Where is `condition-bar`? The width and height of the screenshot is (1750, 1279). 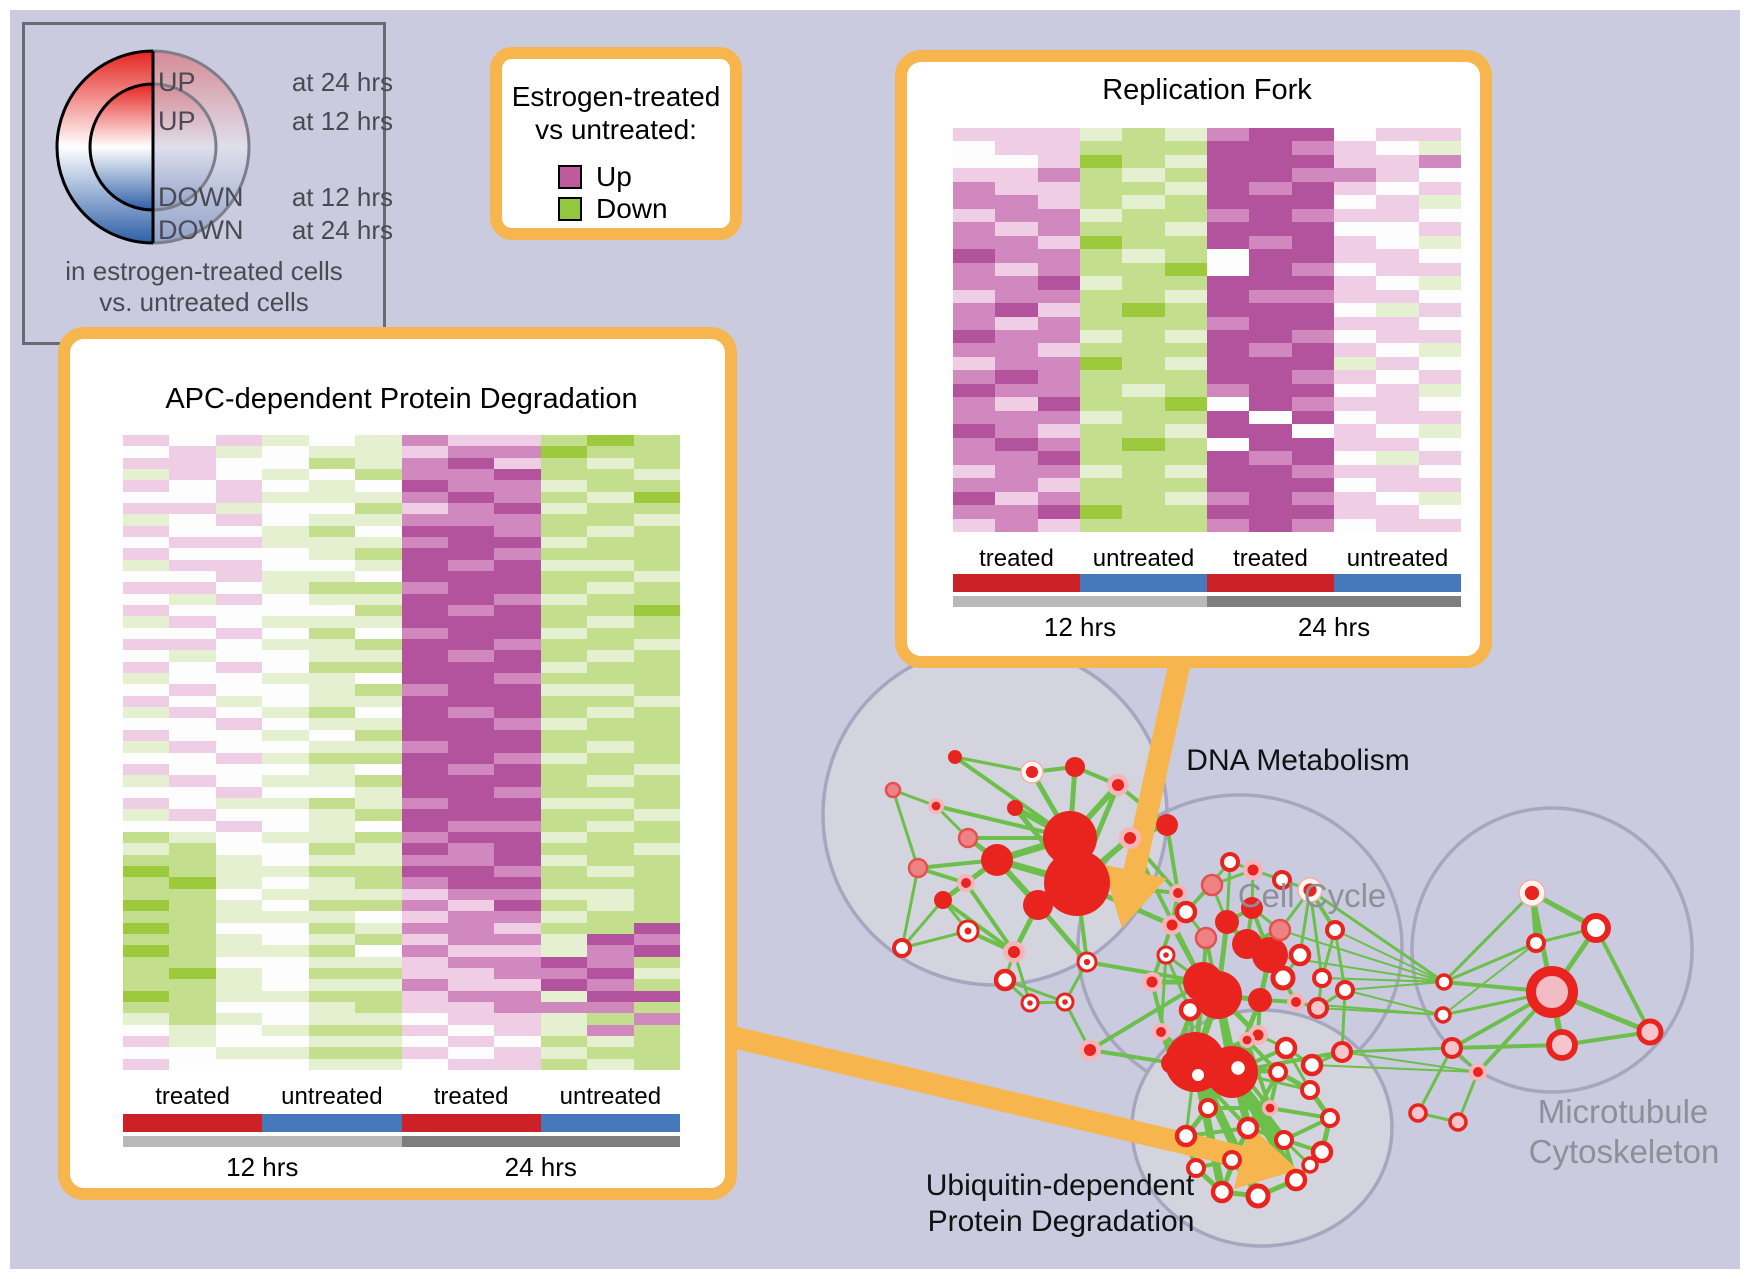
condition-bar is located at coordinates (1143, 583).